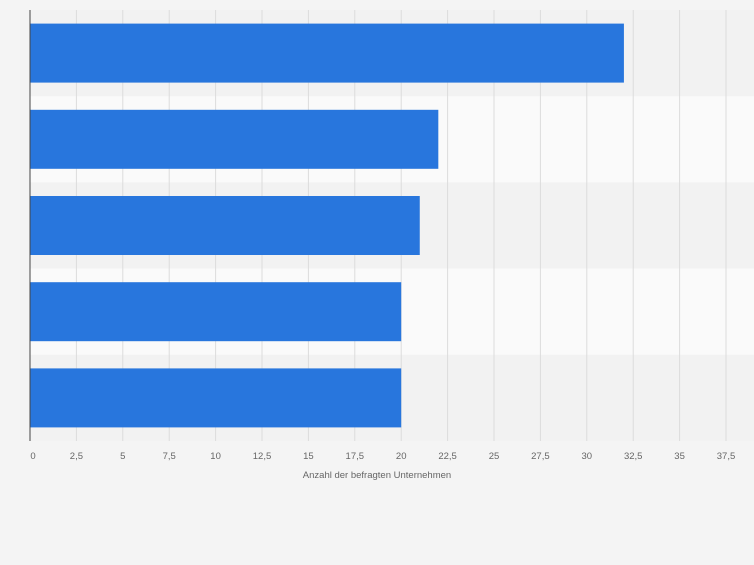 Image resolution: width=754 pixels, height=565 pixels. What do you see at coordinates (587, 456) in the screenshot?
I see `x-tick-label: 30` at bounding box center [587, 456].